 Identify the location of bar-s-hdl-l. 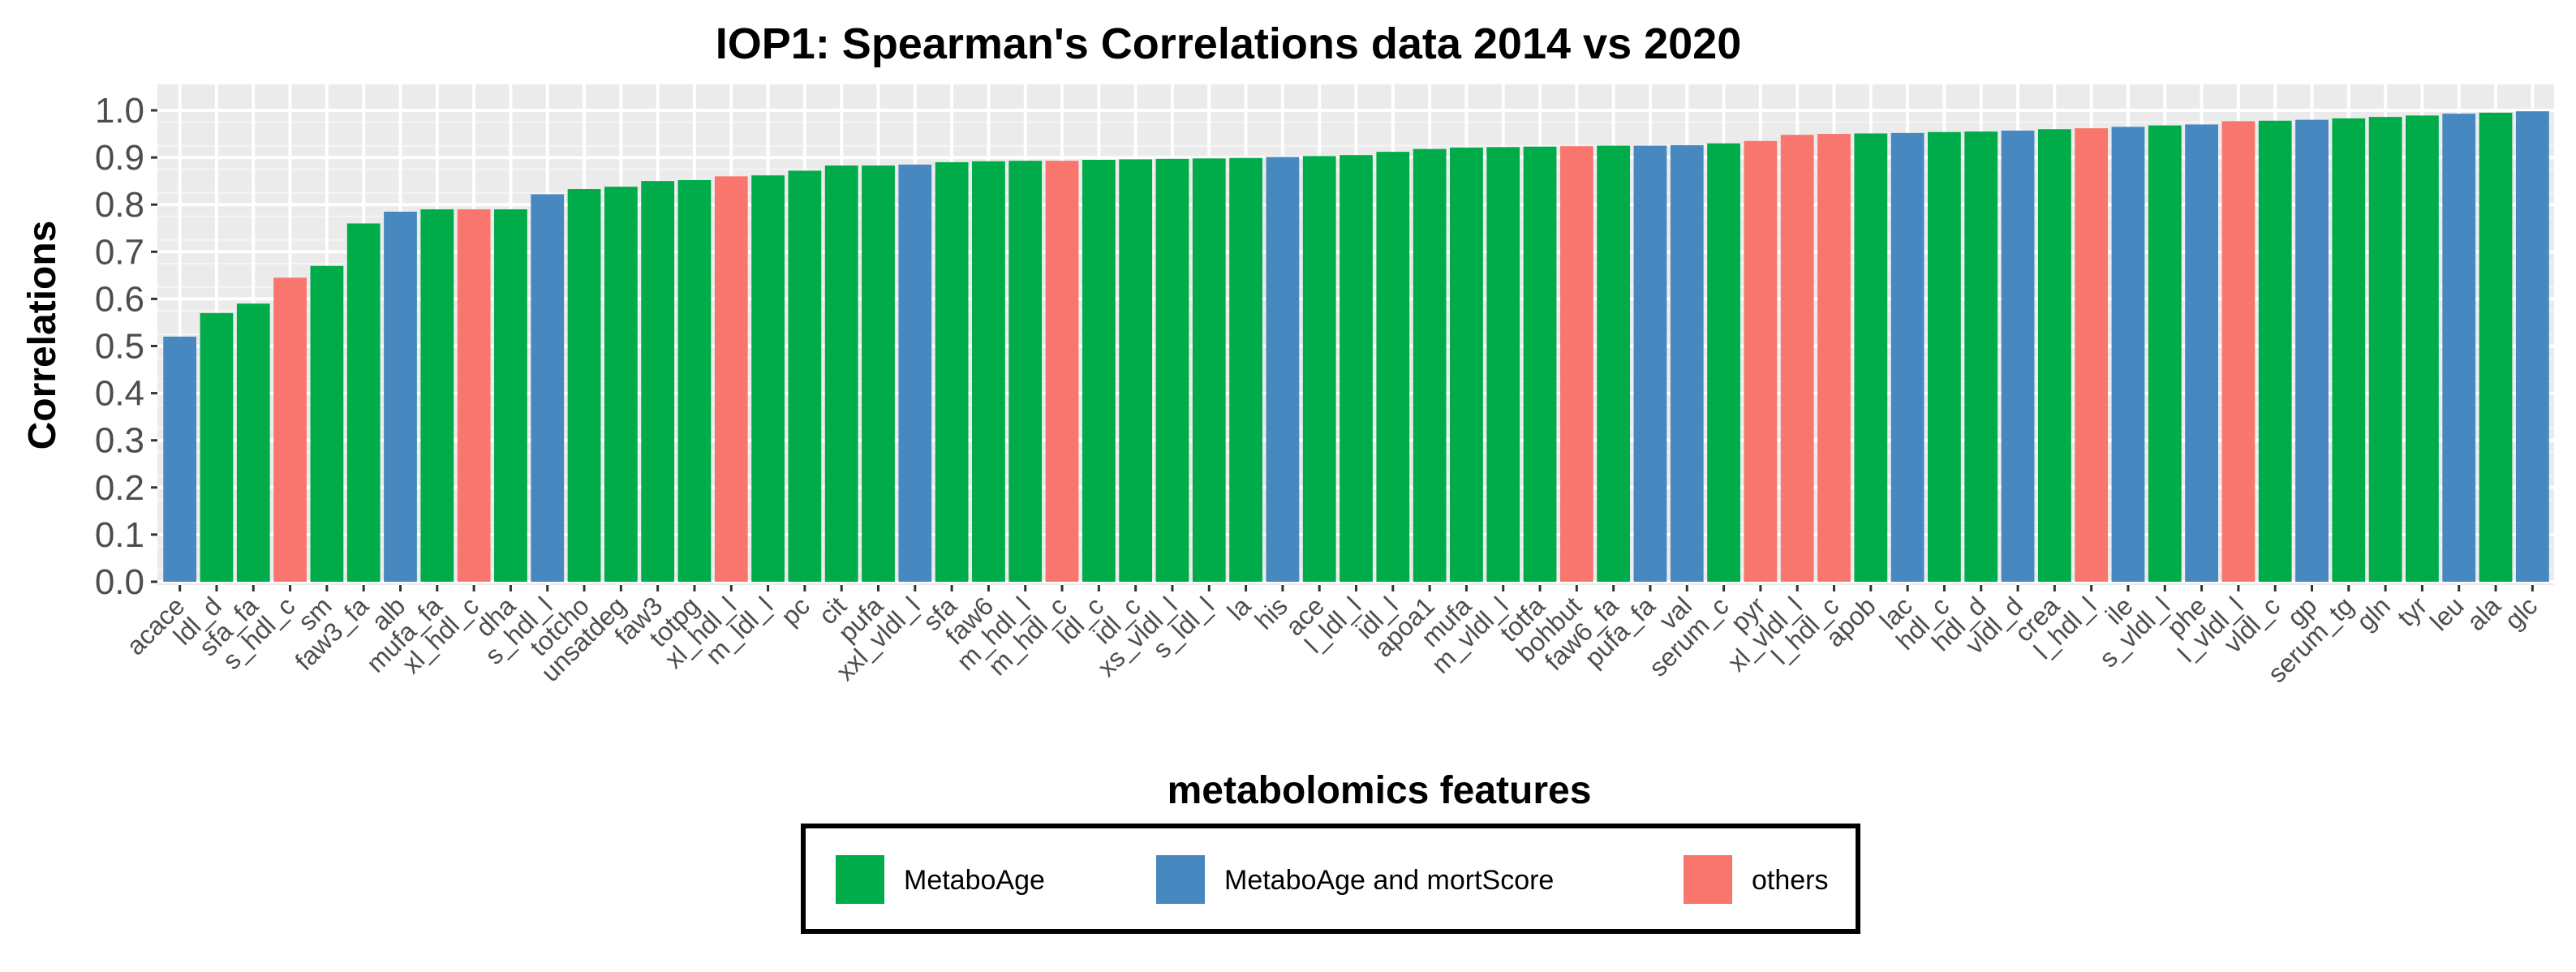
(548, 388).